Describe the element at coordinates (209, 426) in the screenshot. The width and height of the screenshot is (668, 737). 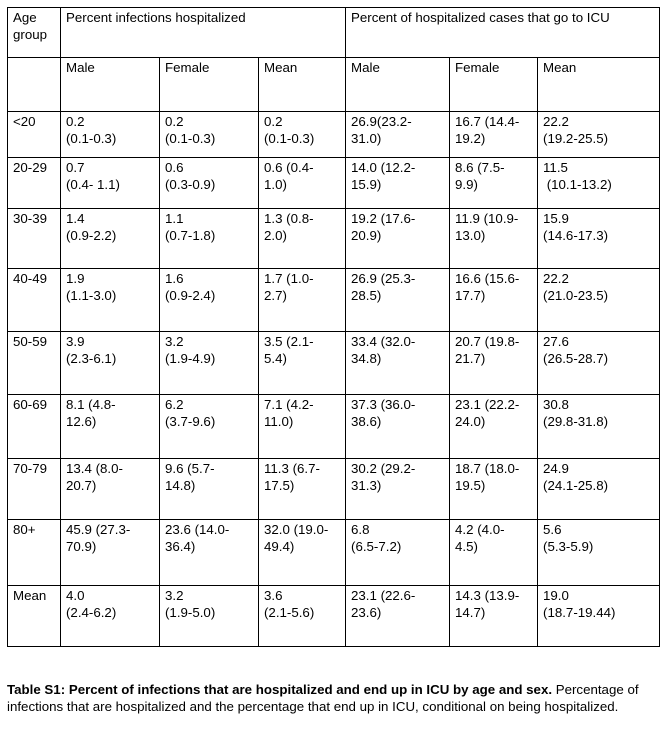
I see `table-cell: 6.2 (3.7-9.6)` at that location.